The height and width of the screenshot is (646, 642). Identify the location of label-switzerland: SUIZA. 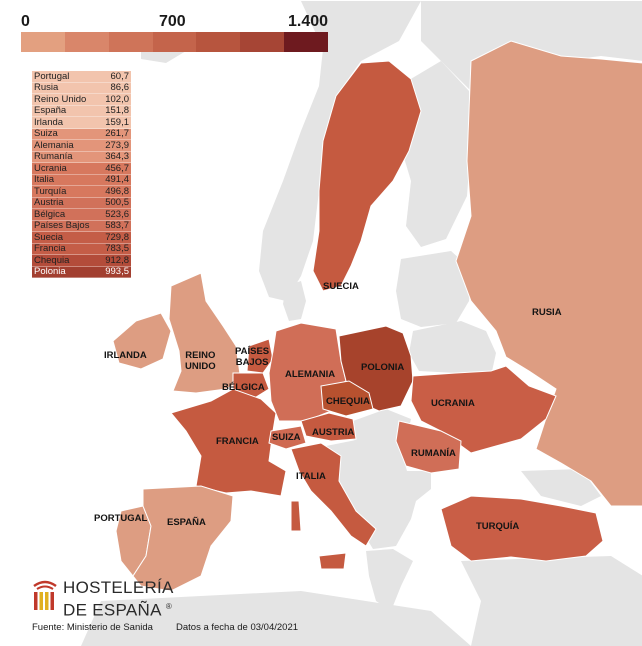
(286, 437).